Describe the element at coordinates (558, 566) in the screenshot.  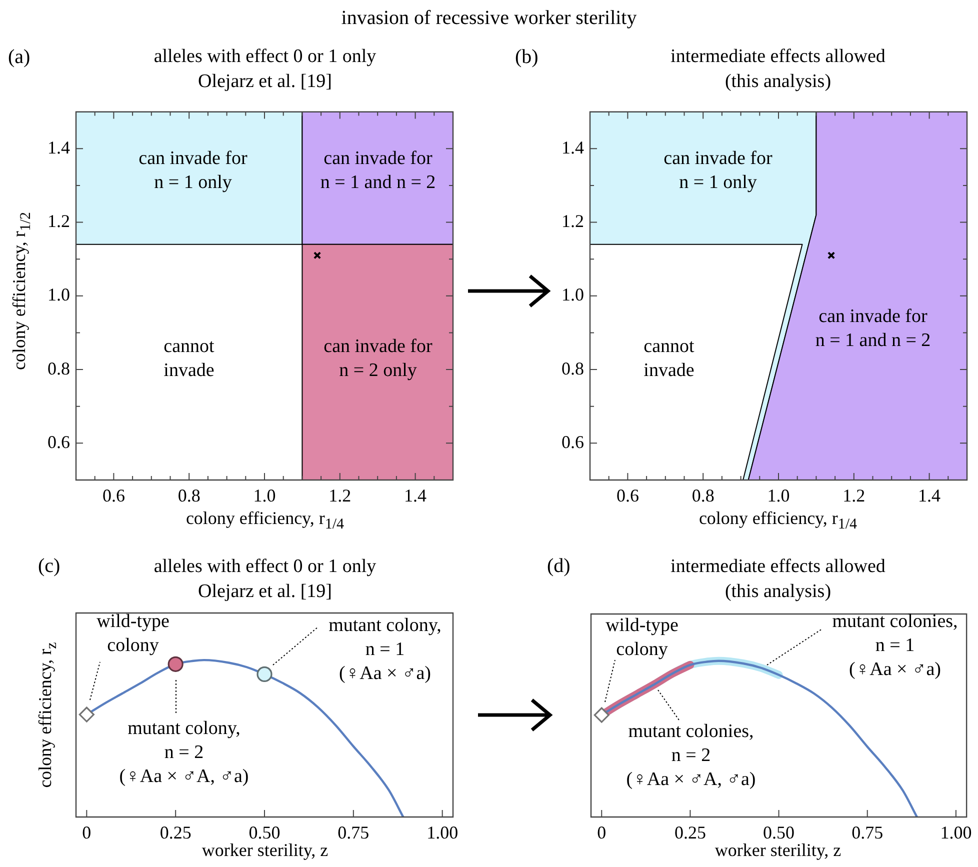
I see `text: (d)` at that location.